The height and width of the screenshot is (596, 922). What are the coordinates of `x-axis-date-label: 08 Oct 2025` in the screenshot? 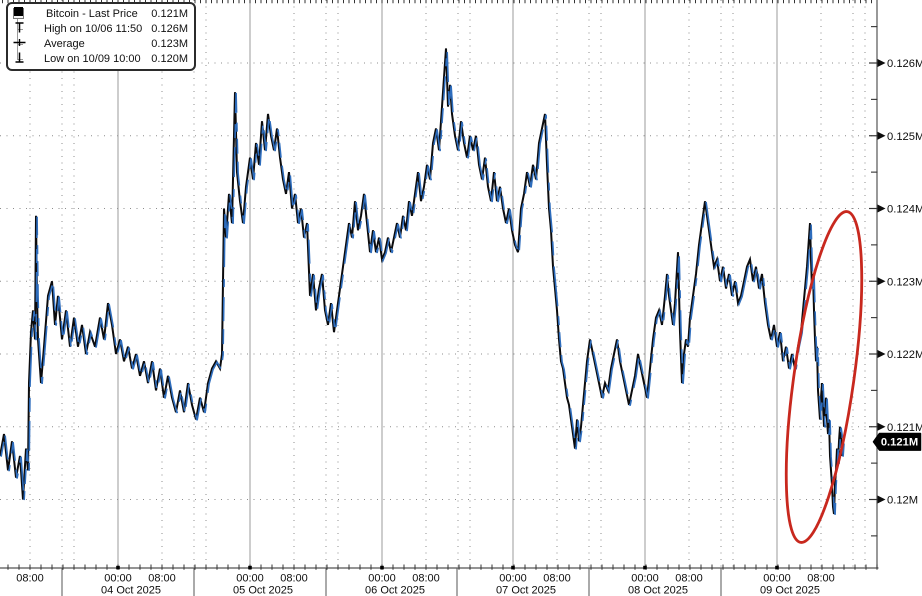 It's located at (658, 590).